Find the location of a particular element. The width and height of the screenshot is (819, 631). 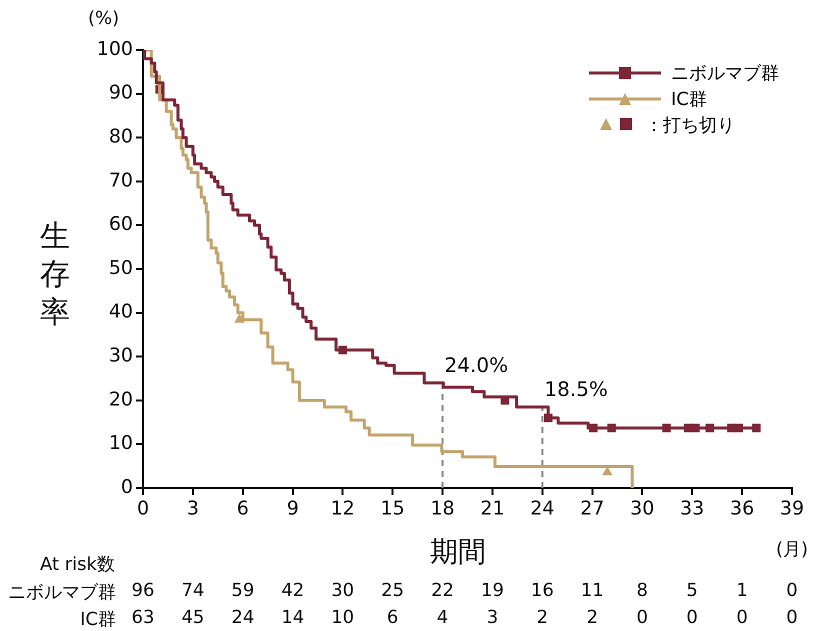

x-tick-label: 6 is located at coordinates (242, 508).